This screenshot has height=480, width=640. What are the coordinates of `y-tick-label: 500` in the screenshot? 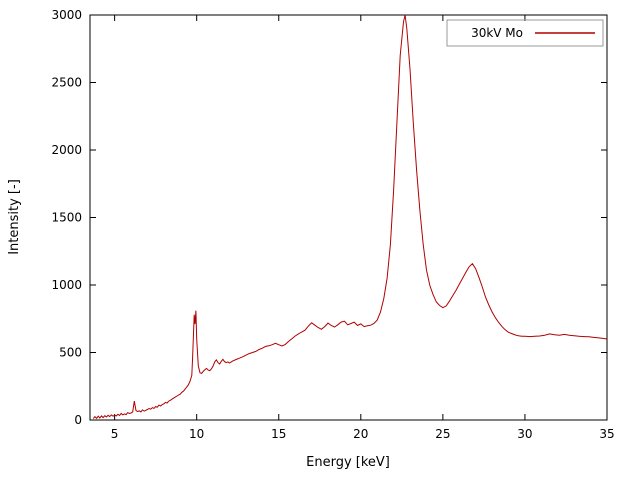 It's located at (70, 353).